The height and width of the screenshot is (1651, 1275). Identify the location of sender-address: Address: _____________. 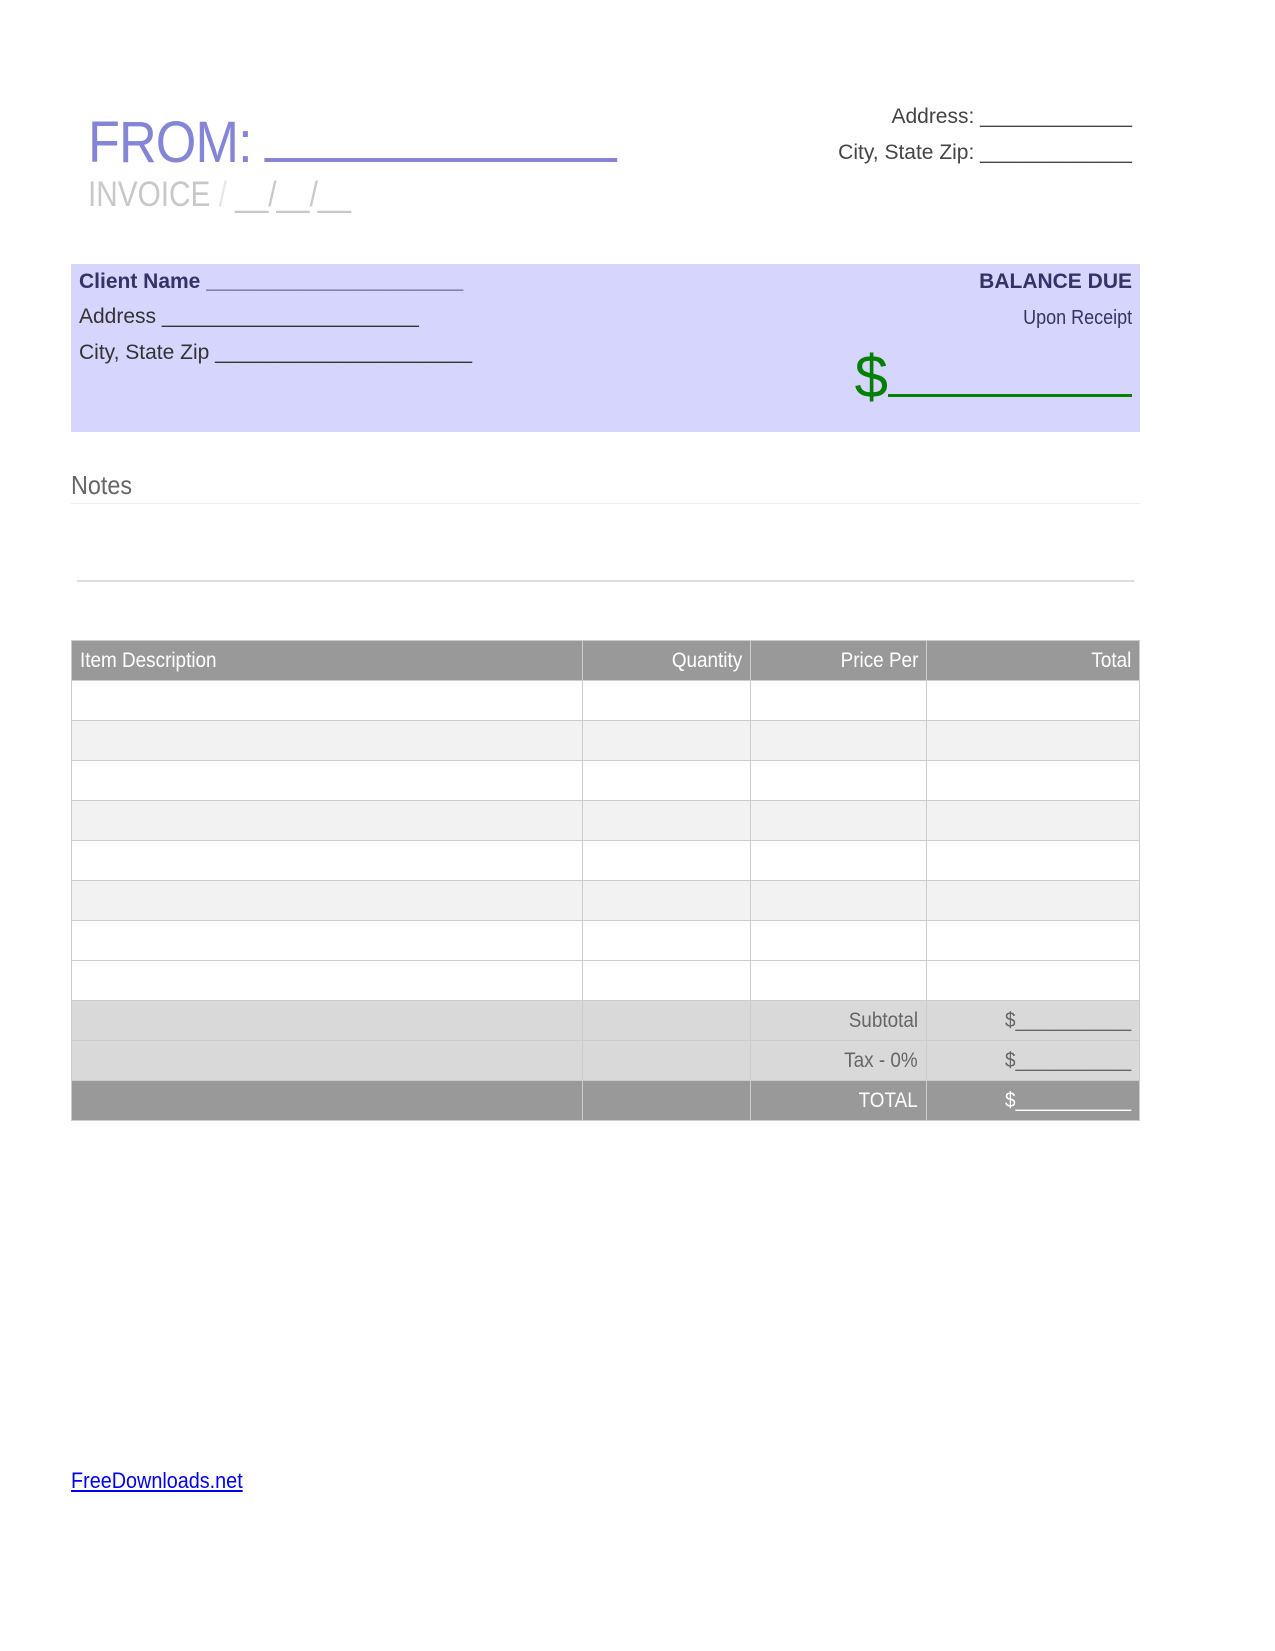
(1011, 116).